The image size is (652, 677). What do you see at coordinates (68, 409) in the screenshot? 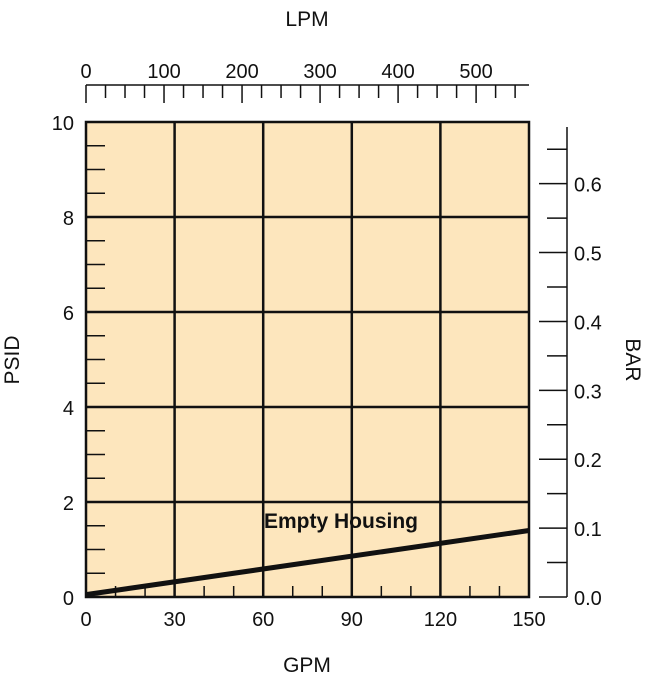
I see `y-tick-label: 4` at bounding box center [68, 409].